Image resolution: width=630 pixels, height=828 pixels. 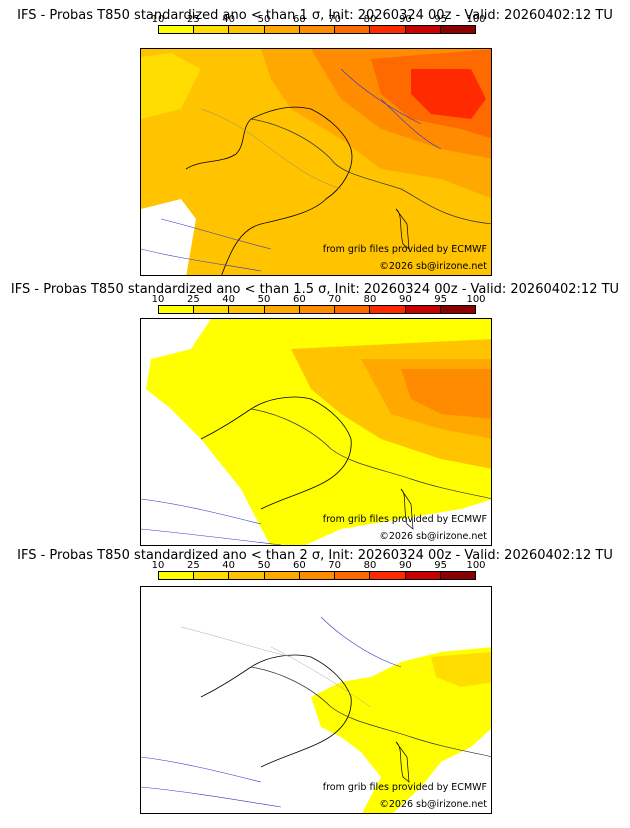 What do you see at coordinates (168, 237) in the screenshot?
I see `no-signal-area` at bounding box center [168, 237].